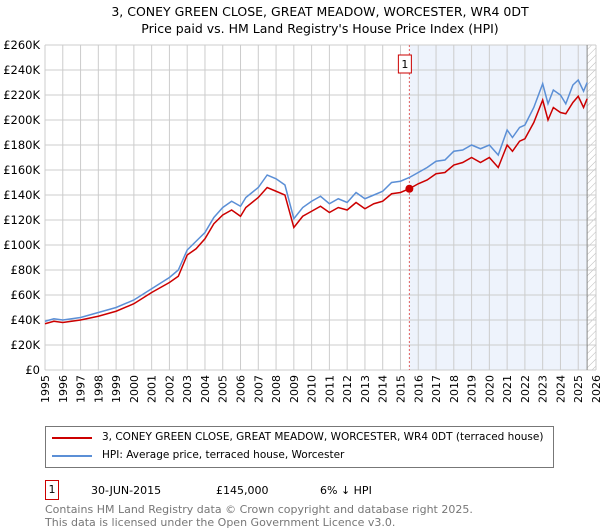 The width and height of the screenshot is (600, 530). What do you see at coordinates (116, 389) in the screenshot?
I see `x-tick-label: 1999` at bounding box center [116, 389].